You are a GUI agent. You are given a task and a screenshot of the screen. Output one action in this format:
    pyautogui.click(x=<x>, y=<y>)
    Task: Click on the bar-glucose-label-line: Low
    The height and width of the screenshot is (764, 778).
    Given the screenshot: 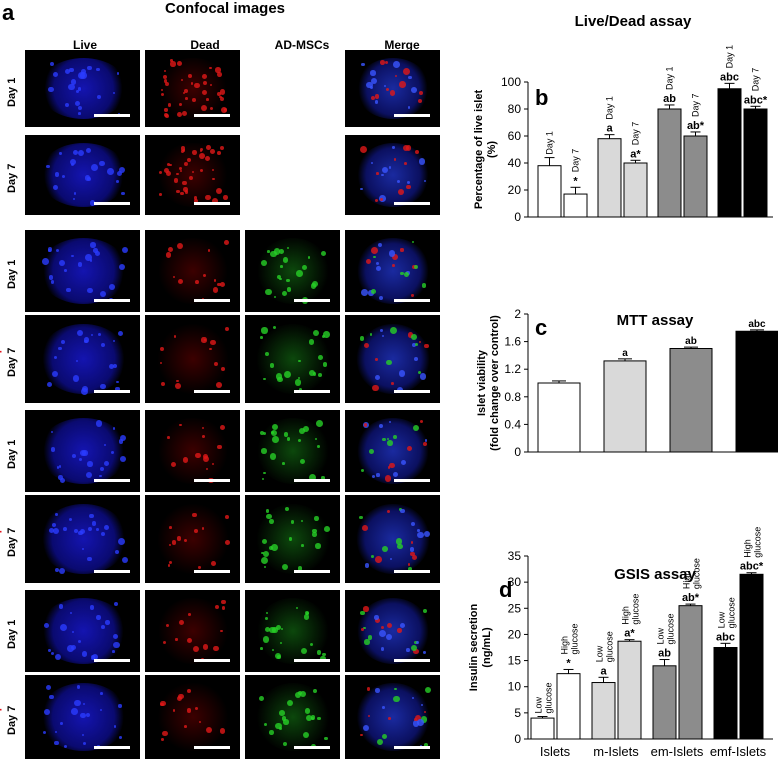 What is the action you would take?
    pyautogui.click(x=661, y=636)
    